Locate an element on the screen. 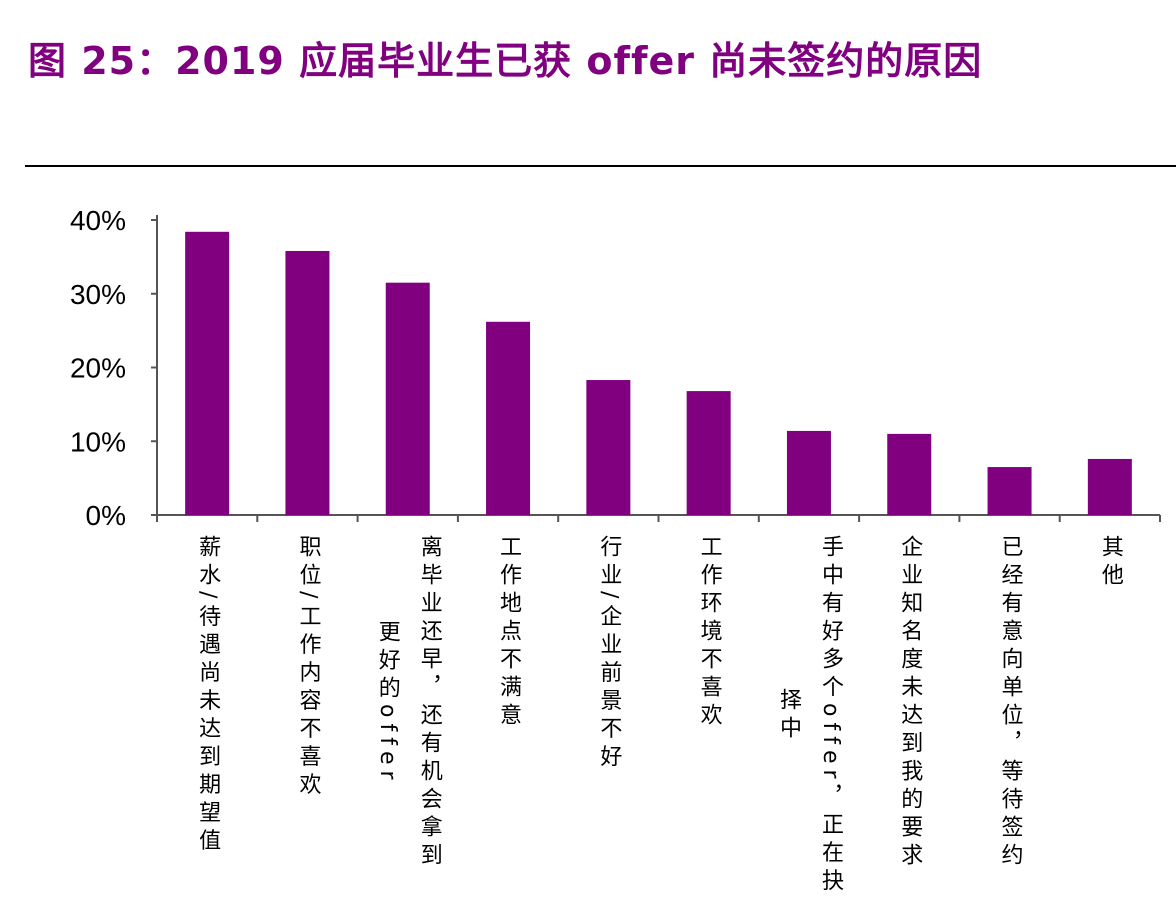 The height and width of the screenshot is (897, 1176). x-tick-label-line: 已经有意向单位，等待签约 is located at coordinates (1010, 703).